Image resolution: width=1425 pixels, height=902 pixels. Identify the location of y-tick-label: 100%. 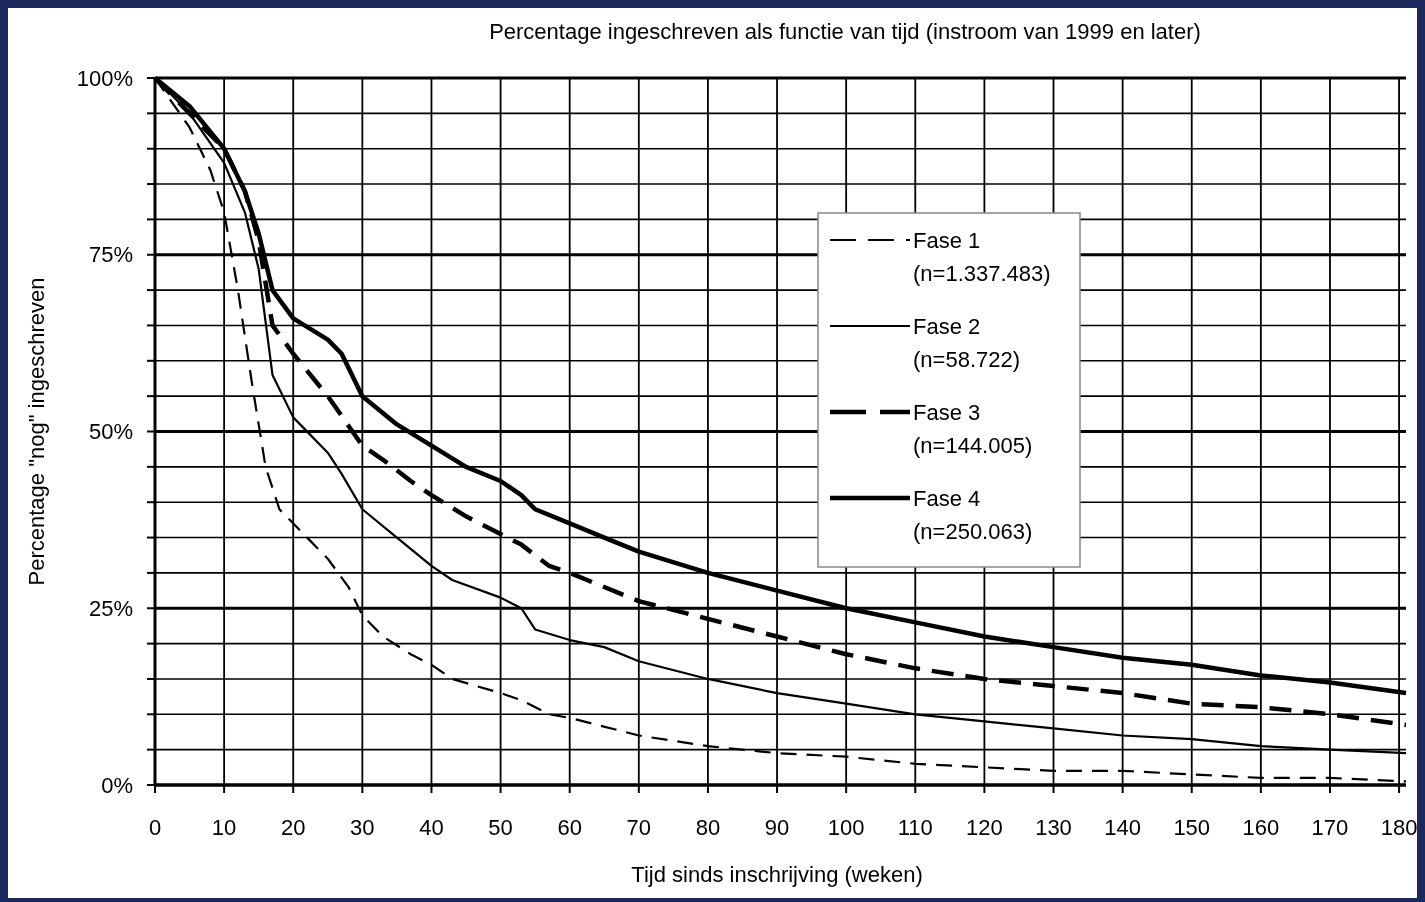
(104, 78).